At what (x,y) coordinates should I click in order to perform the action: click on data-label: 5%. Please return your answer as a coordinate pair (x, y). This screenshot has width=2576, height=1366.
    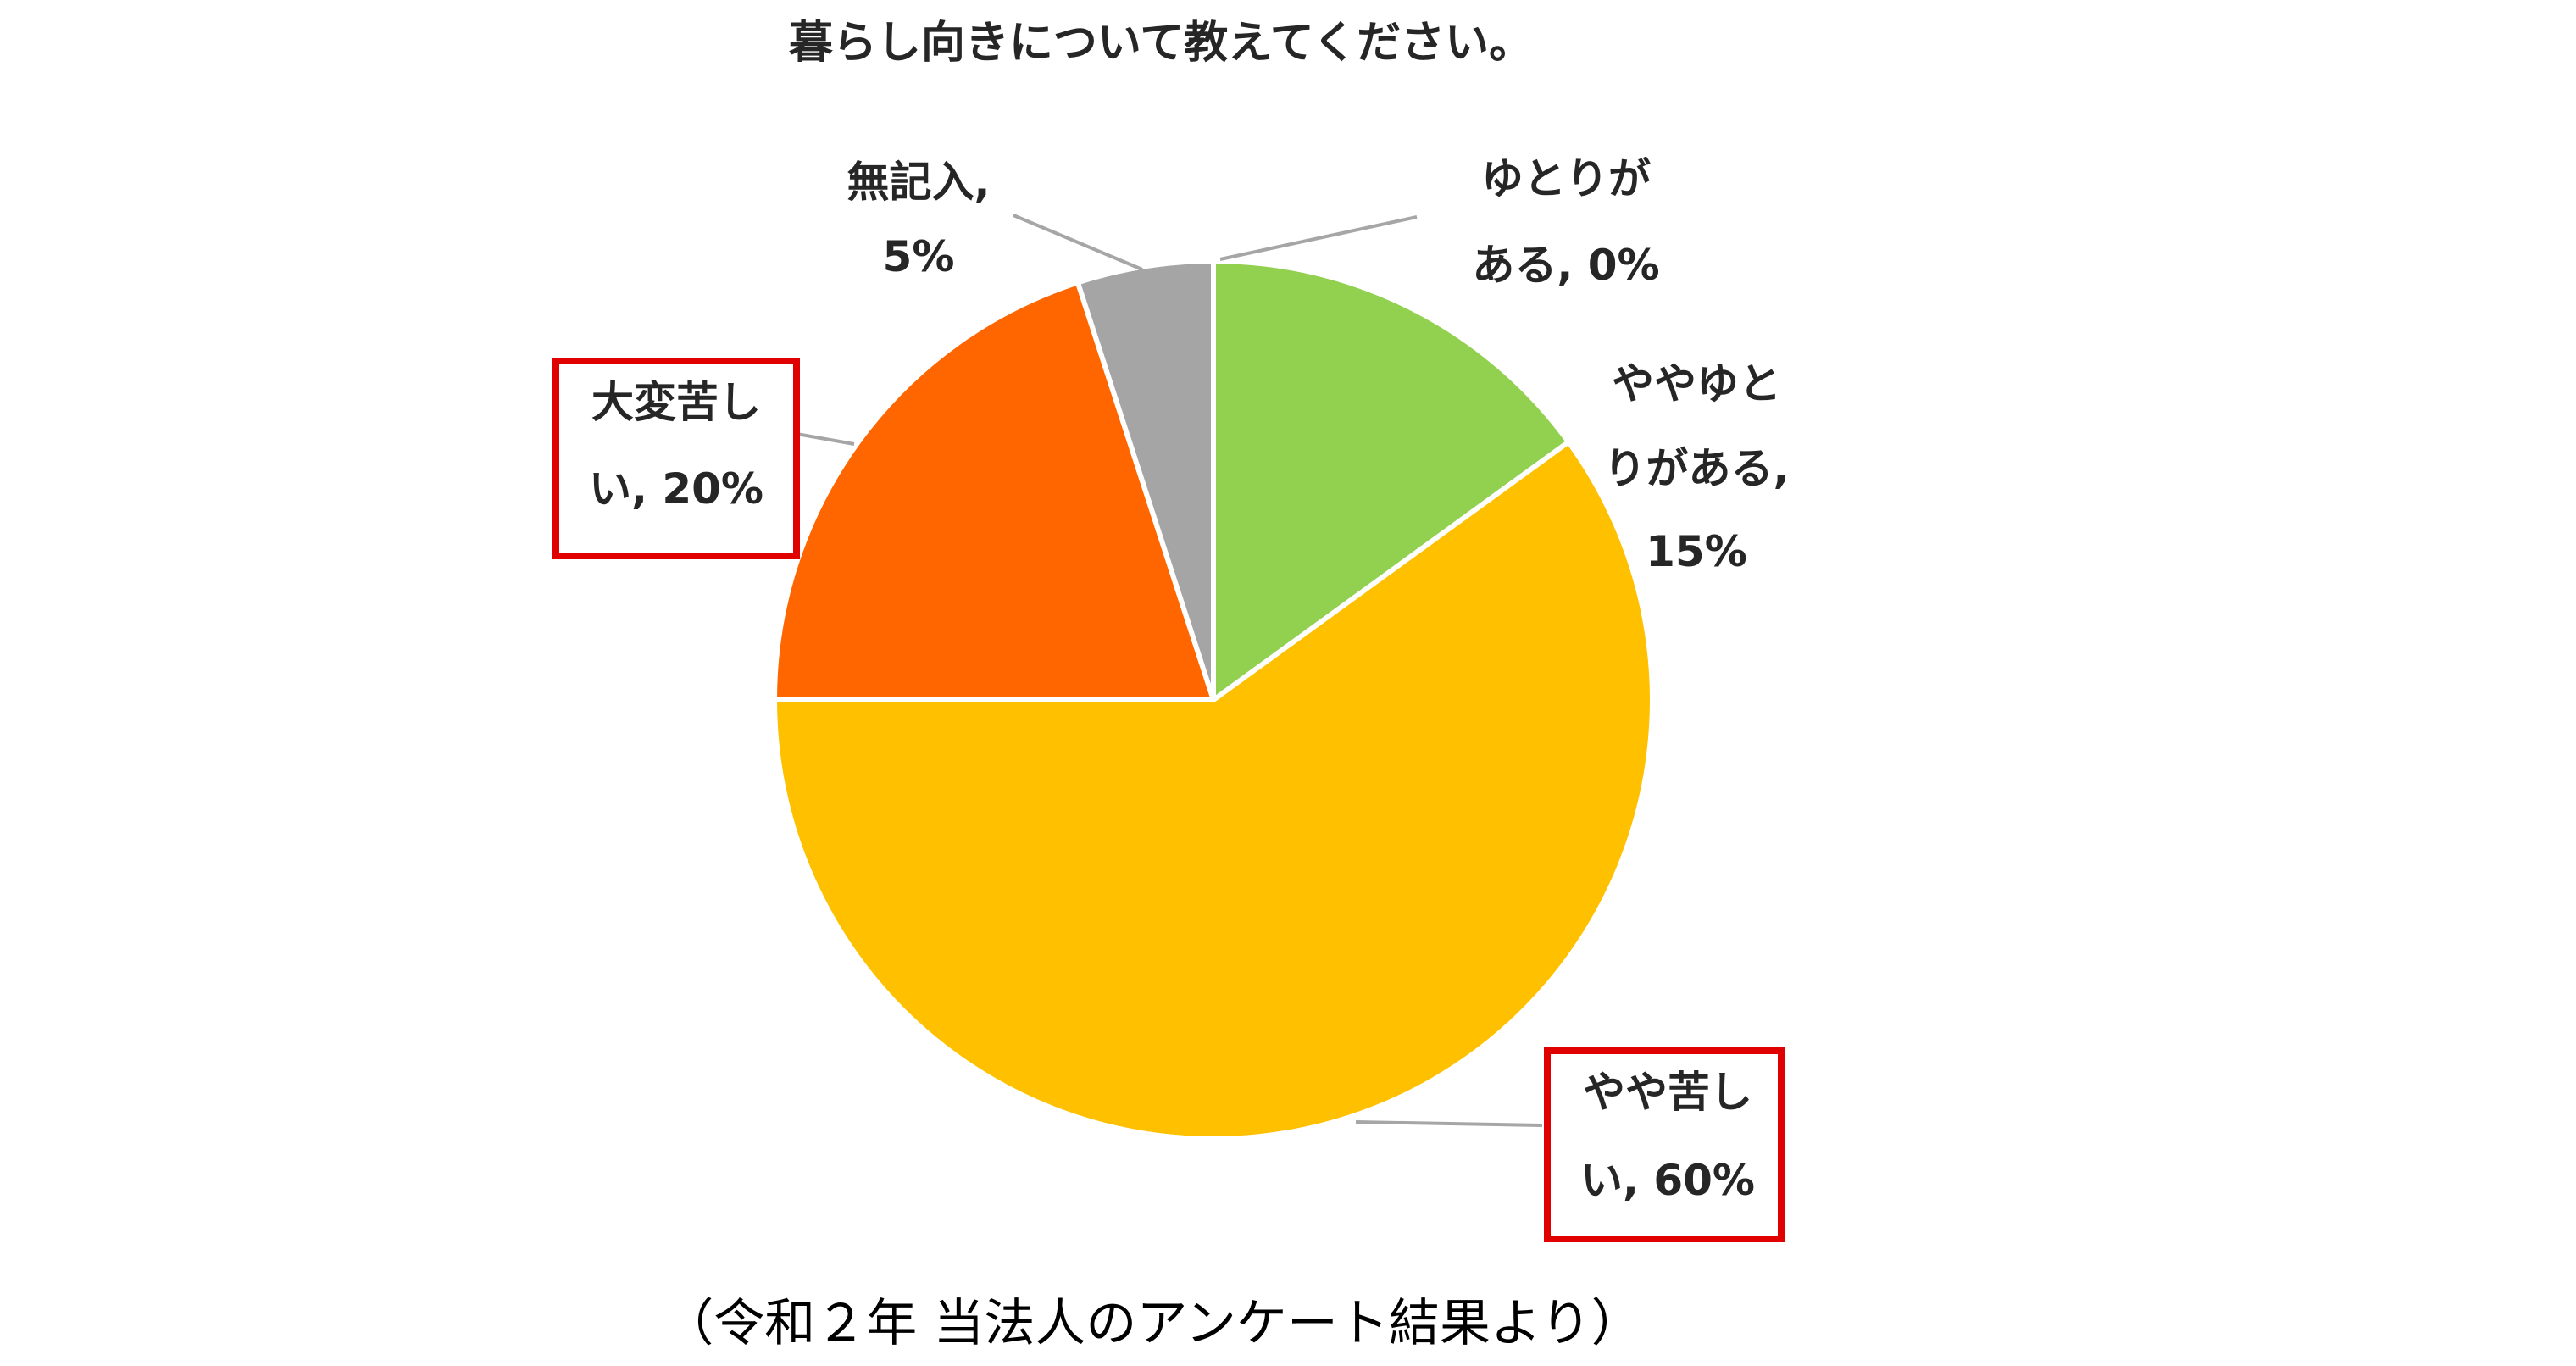
    Looking at the image, I should click on (919, 256).